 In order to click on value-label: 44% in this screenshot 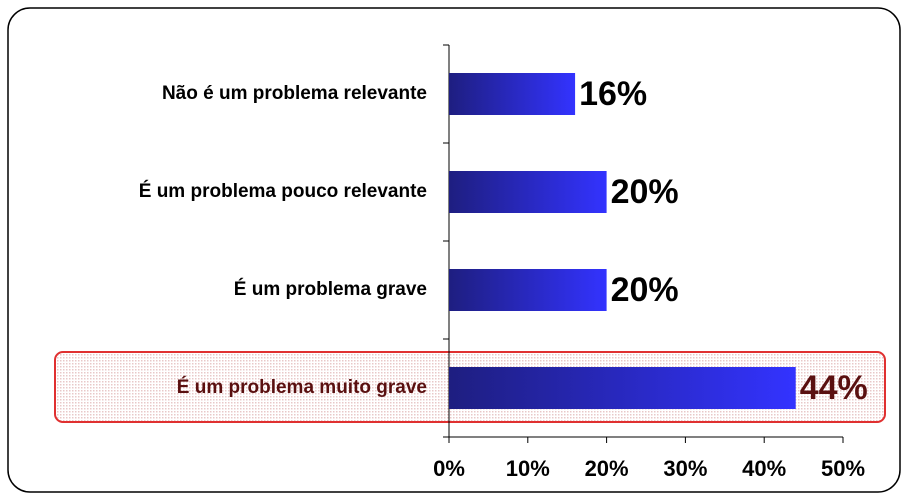, I will do `click(834, 388)`.